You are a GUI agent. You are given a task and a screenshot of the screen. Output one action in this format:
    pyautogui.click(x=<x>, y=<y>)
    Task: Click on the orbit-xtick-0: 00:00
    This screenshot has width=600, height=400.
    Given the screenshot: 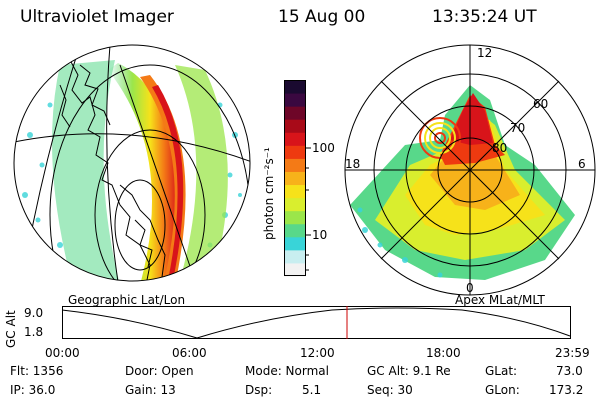 What is the action you would take?
    pyautogui.click(x=62, y=353)
    